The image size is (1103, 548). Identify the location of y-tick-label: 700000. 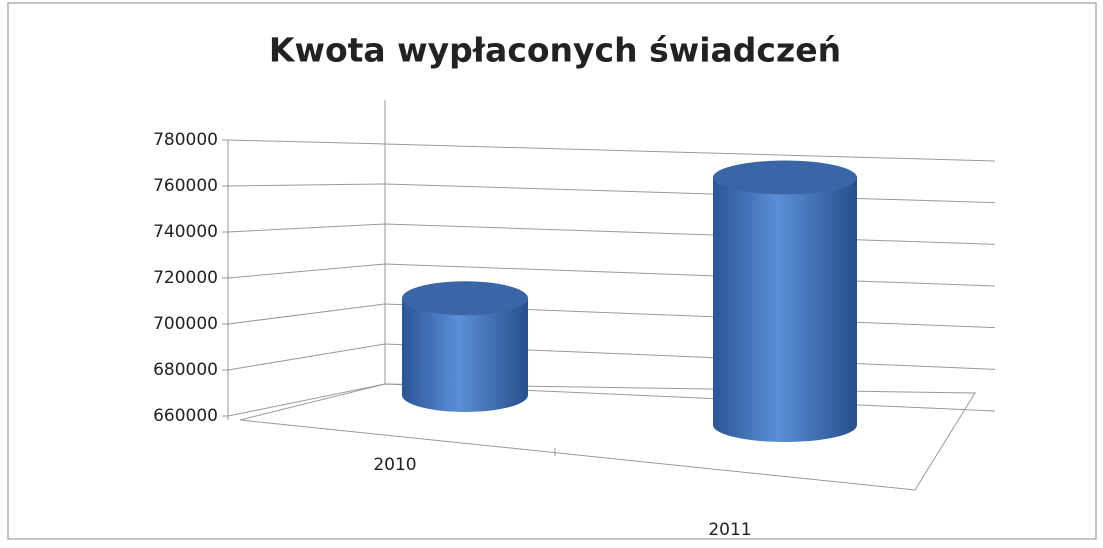
(185, 324).